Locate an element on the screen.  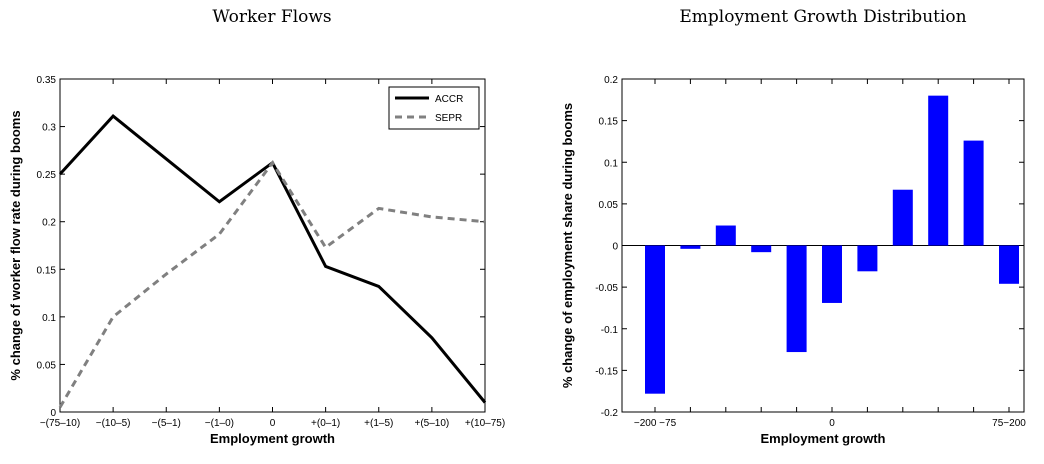
chart-title: Employment Growth Distribution is located at coordinates (822, 17).